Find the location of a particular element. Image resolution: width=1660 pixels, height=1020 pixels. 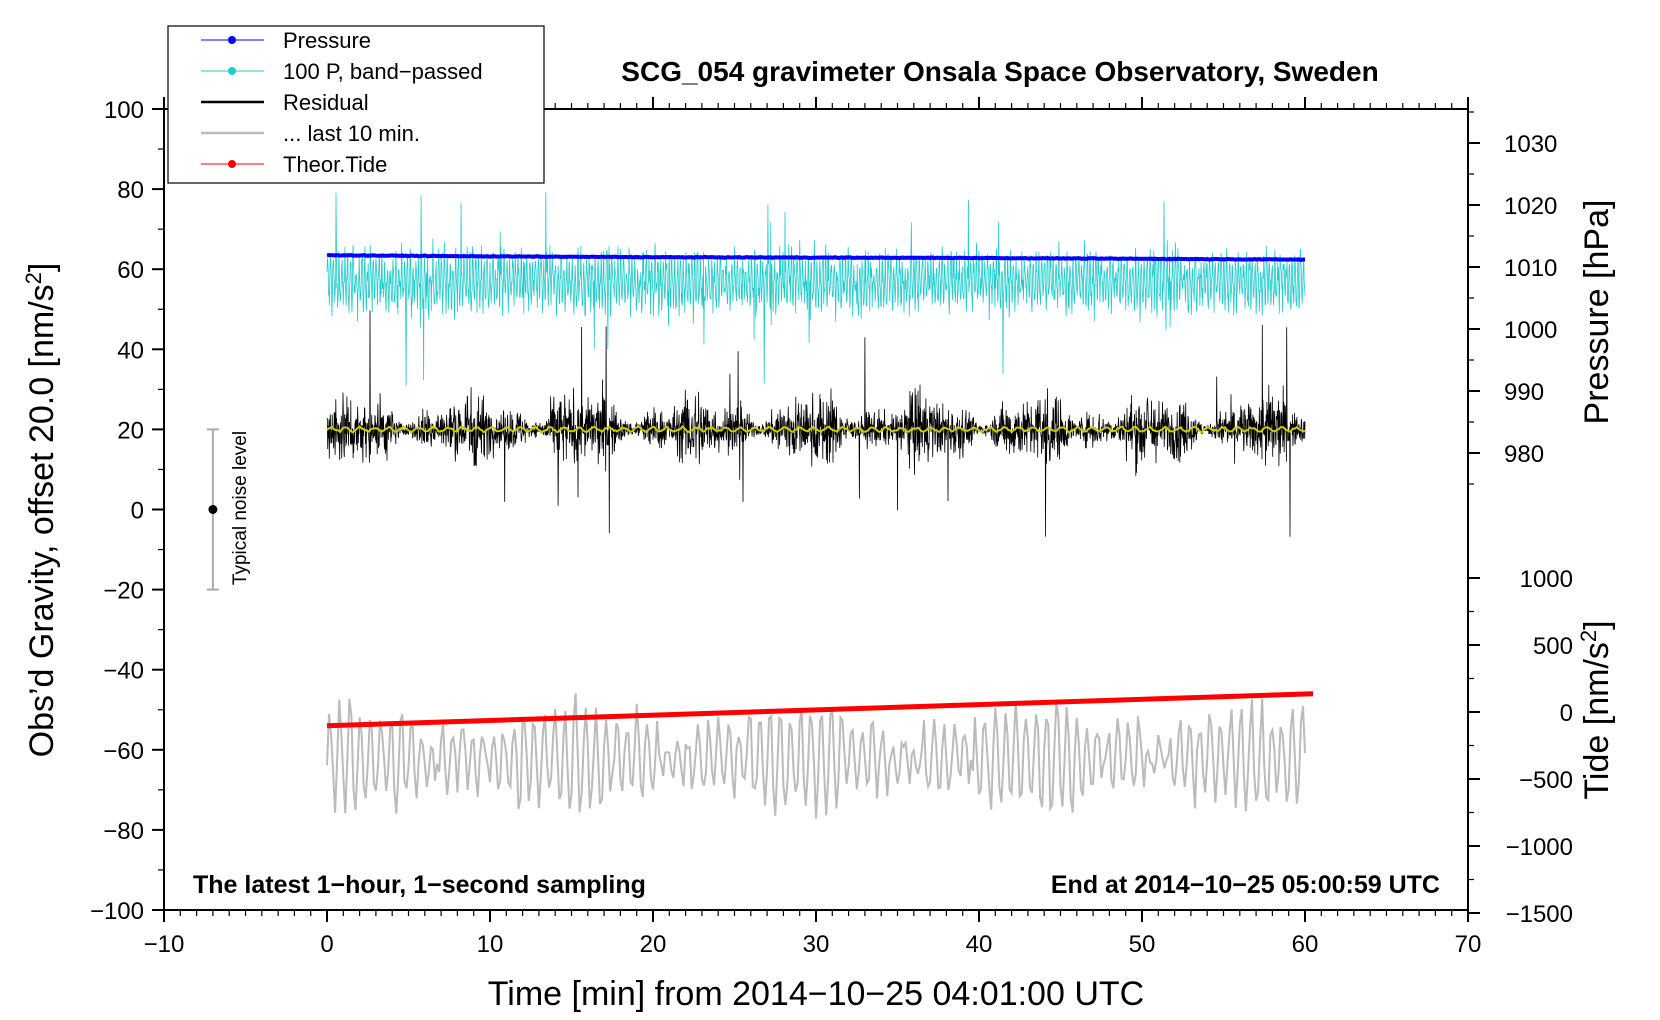

pressure-tick-label: 980 is located at coordinates (1524, 454).